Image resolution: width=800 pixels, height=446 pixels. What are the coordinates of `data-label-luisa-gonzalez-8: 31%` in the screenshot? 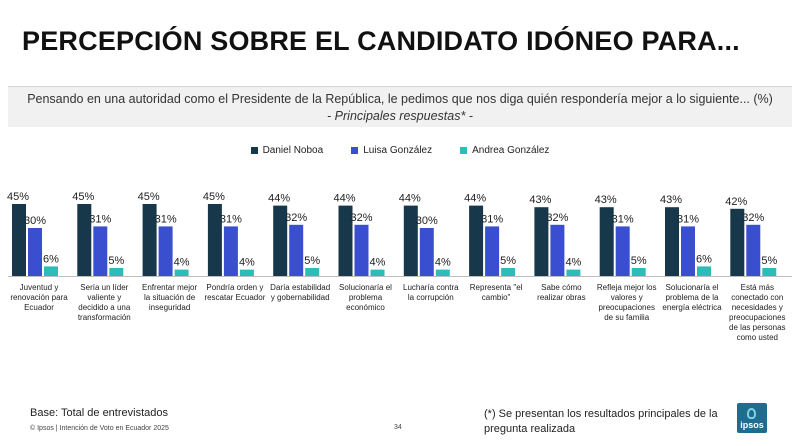 It's located at (492, 219).